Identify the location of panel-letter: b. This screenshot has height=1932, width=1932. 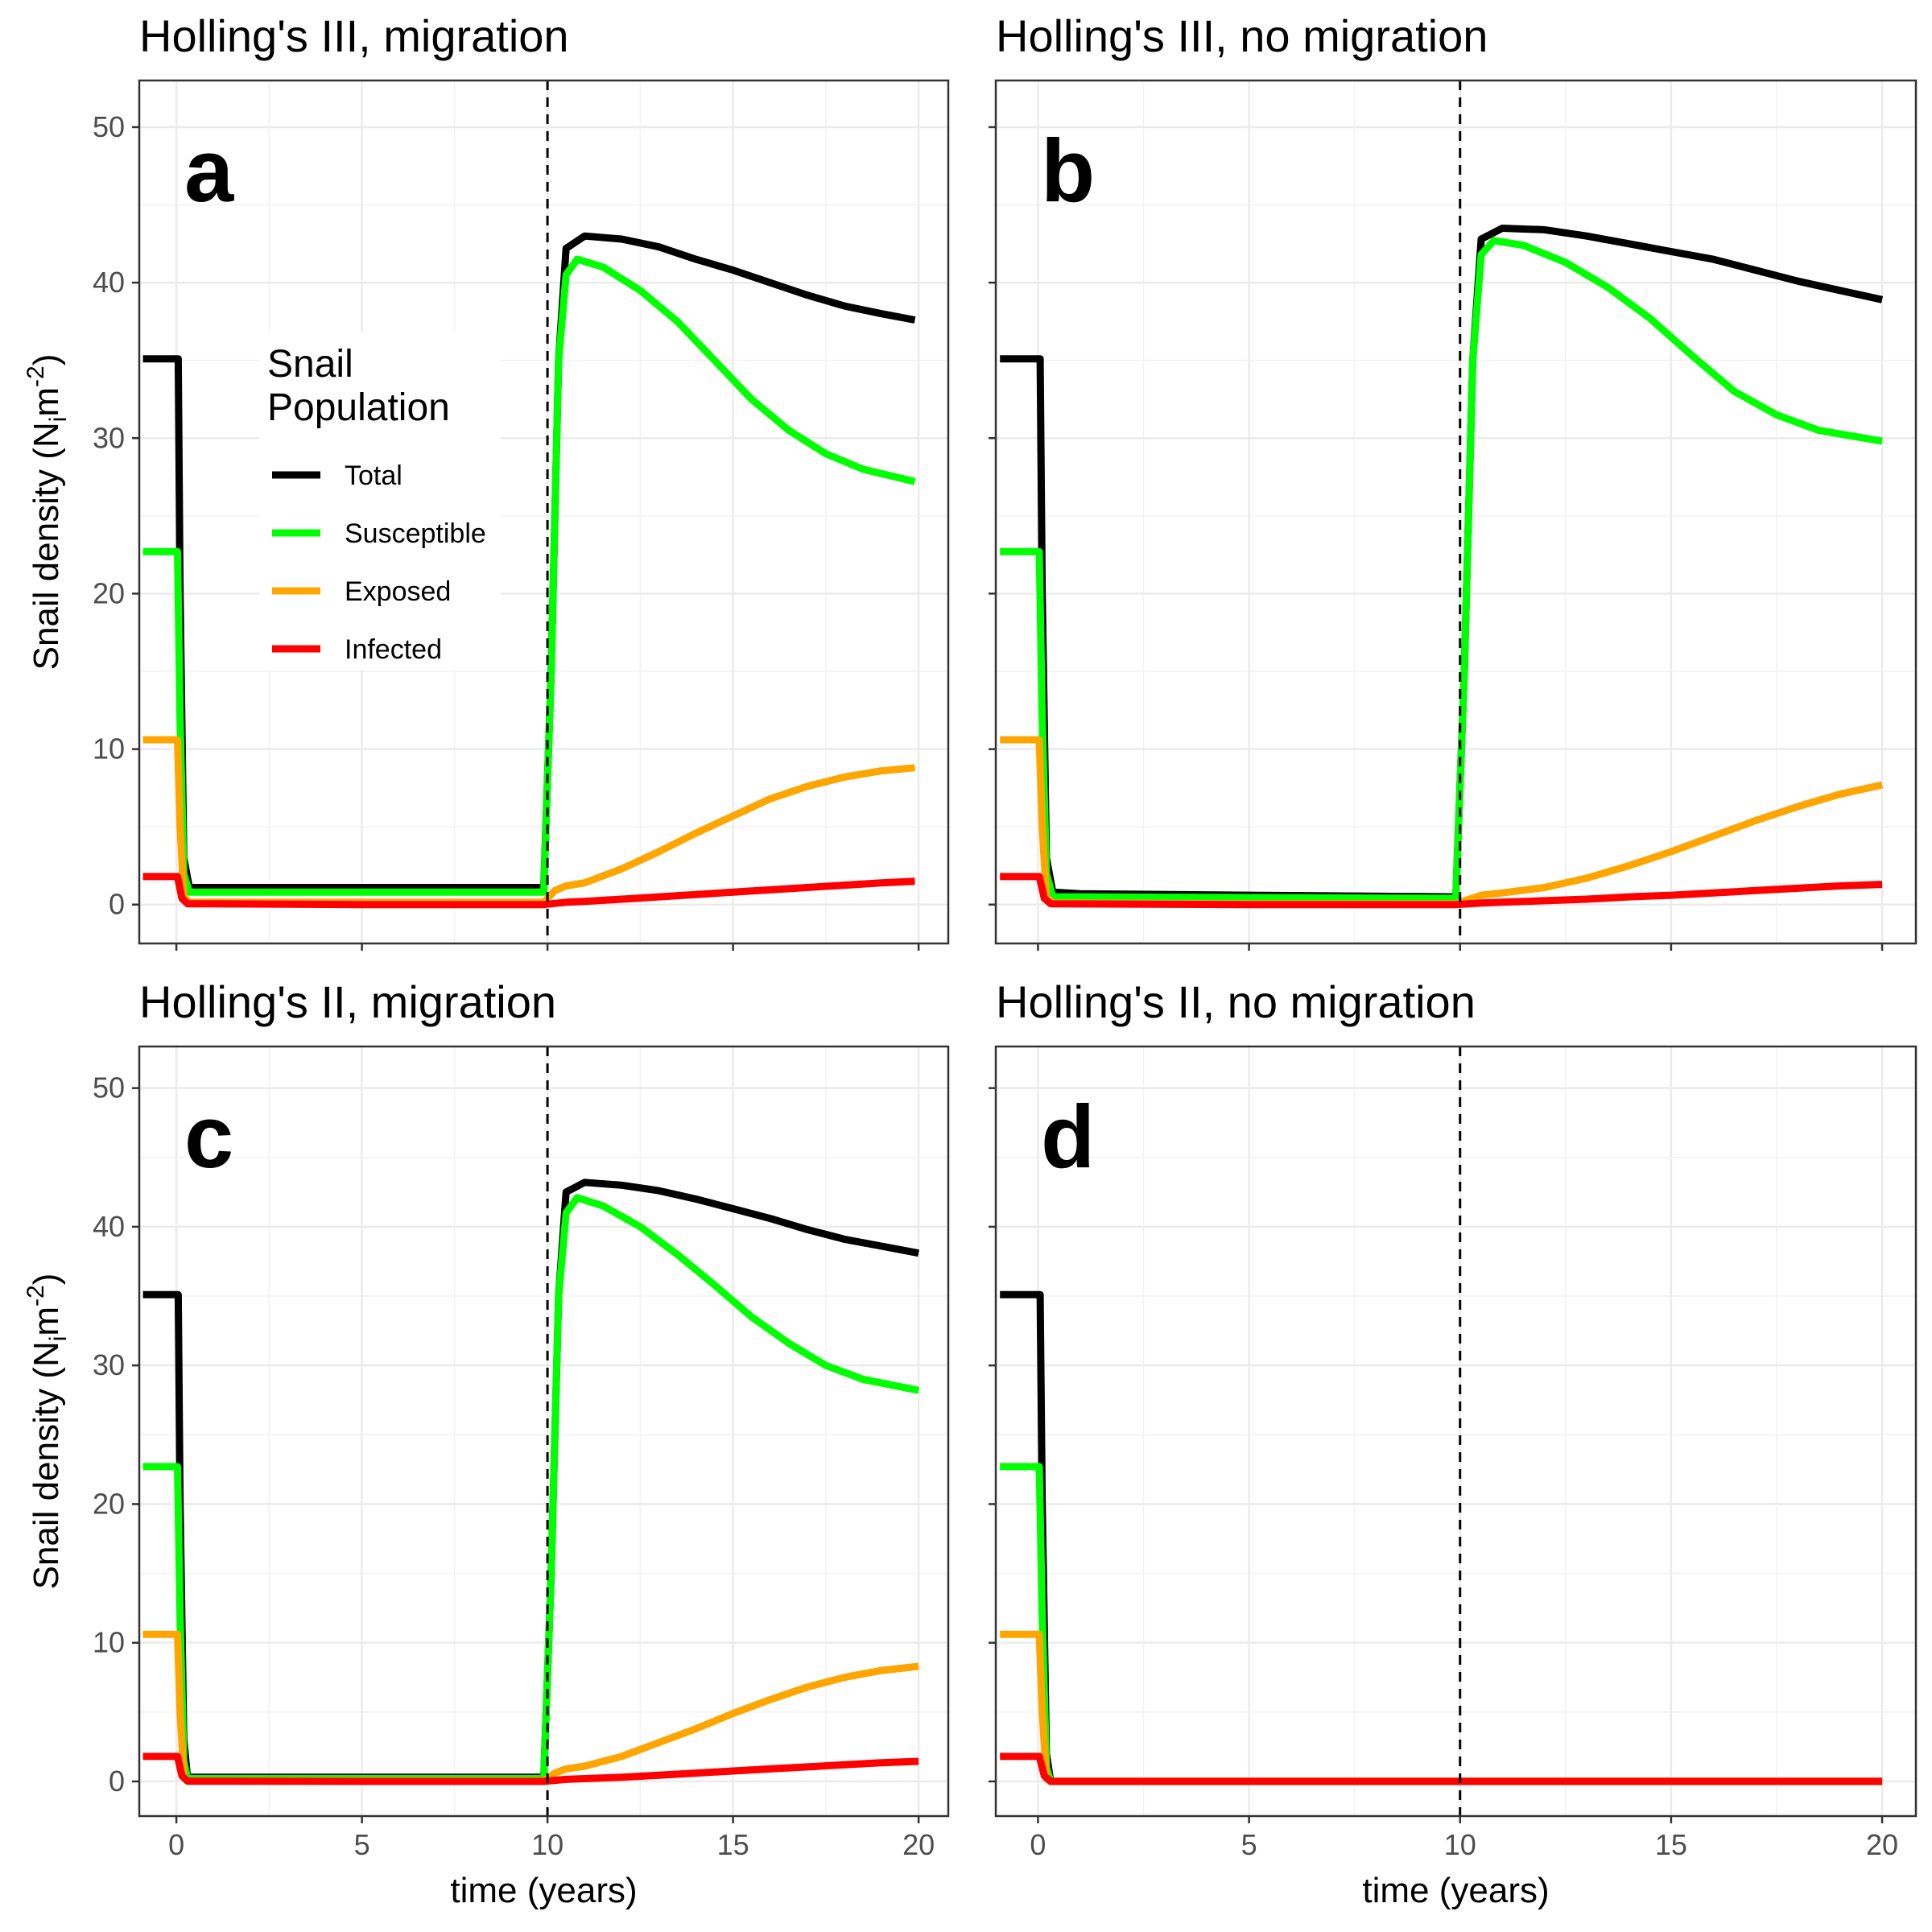
(1068, 171).